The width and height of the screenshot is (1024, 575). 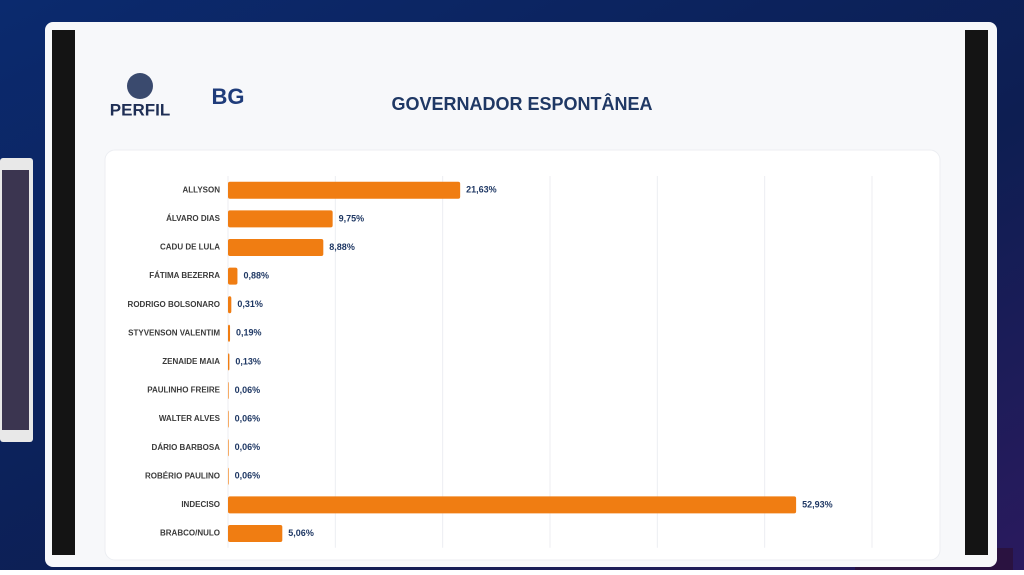 What do you see at coordinates (521, 103) in the screenshot?
I see `chart-title: GOVERNADOR ESPONTÂNEA` at bounding box center [521, 103].